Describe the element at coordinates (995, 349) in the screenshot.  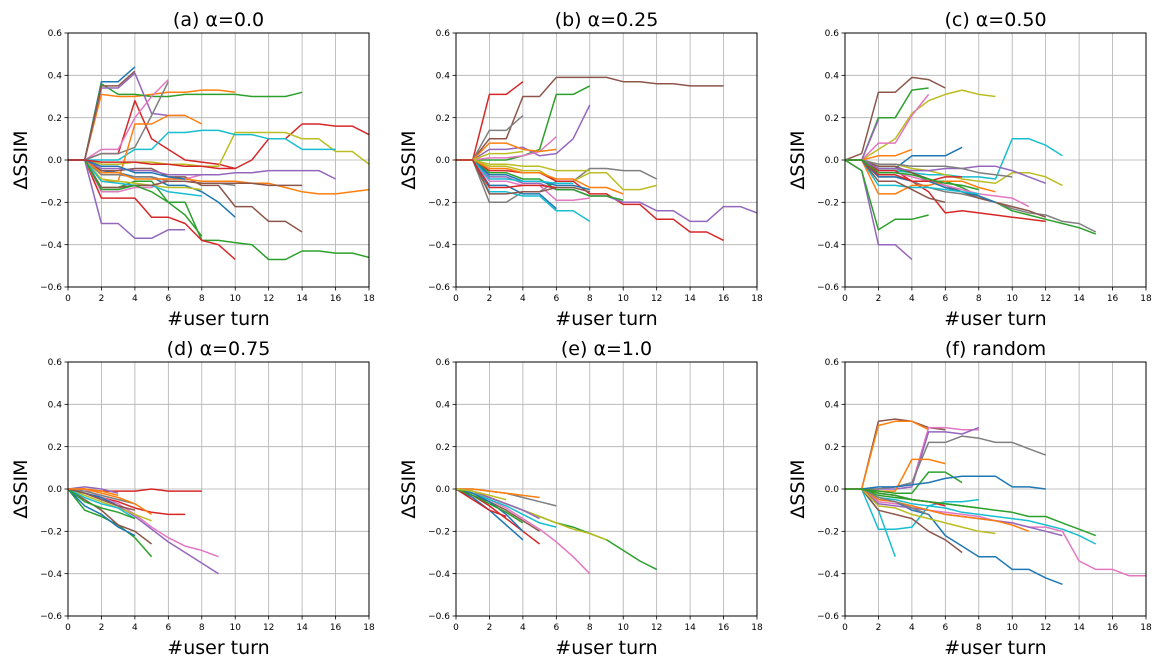
I see `subplot-title: (f) random` at that location.